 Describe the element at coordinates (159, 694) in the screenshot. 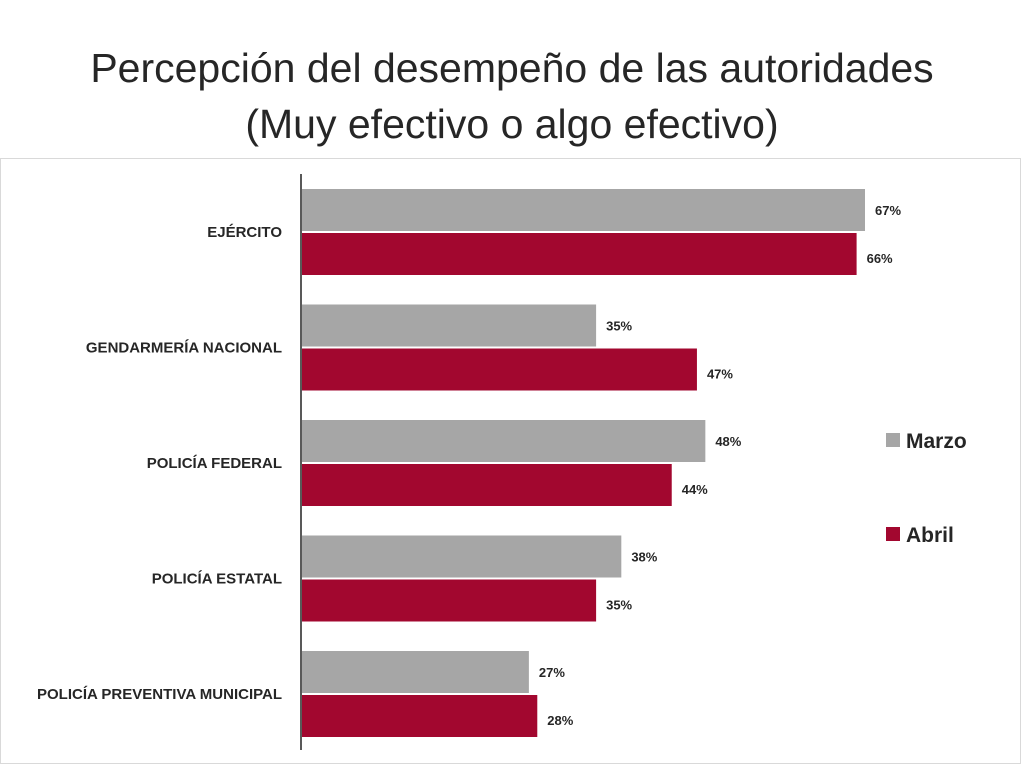

I see `category-label-policia-preventiva-municipal: POLICÍA PREVENTIVA MUNICIPAL` at that location.